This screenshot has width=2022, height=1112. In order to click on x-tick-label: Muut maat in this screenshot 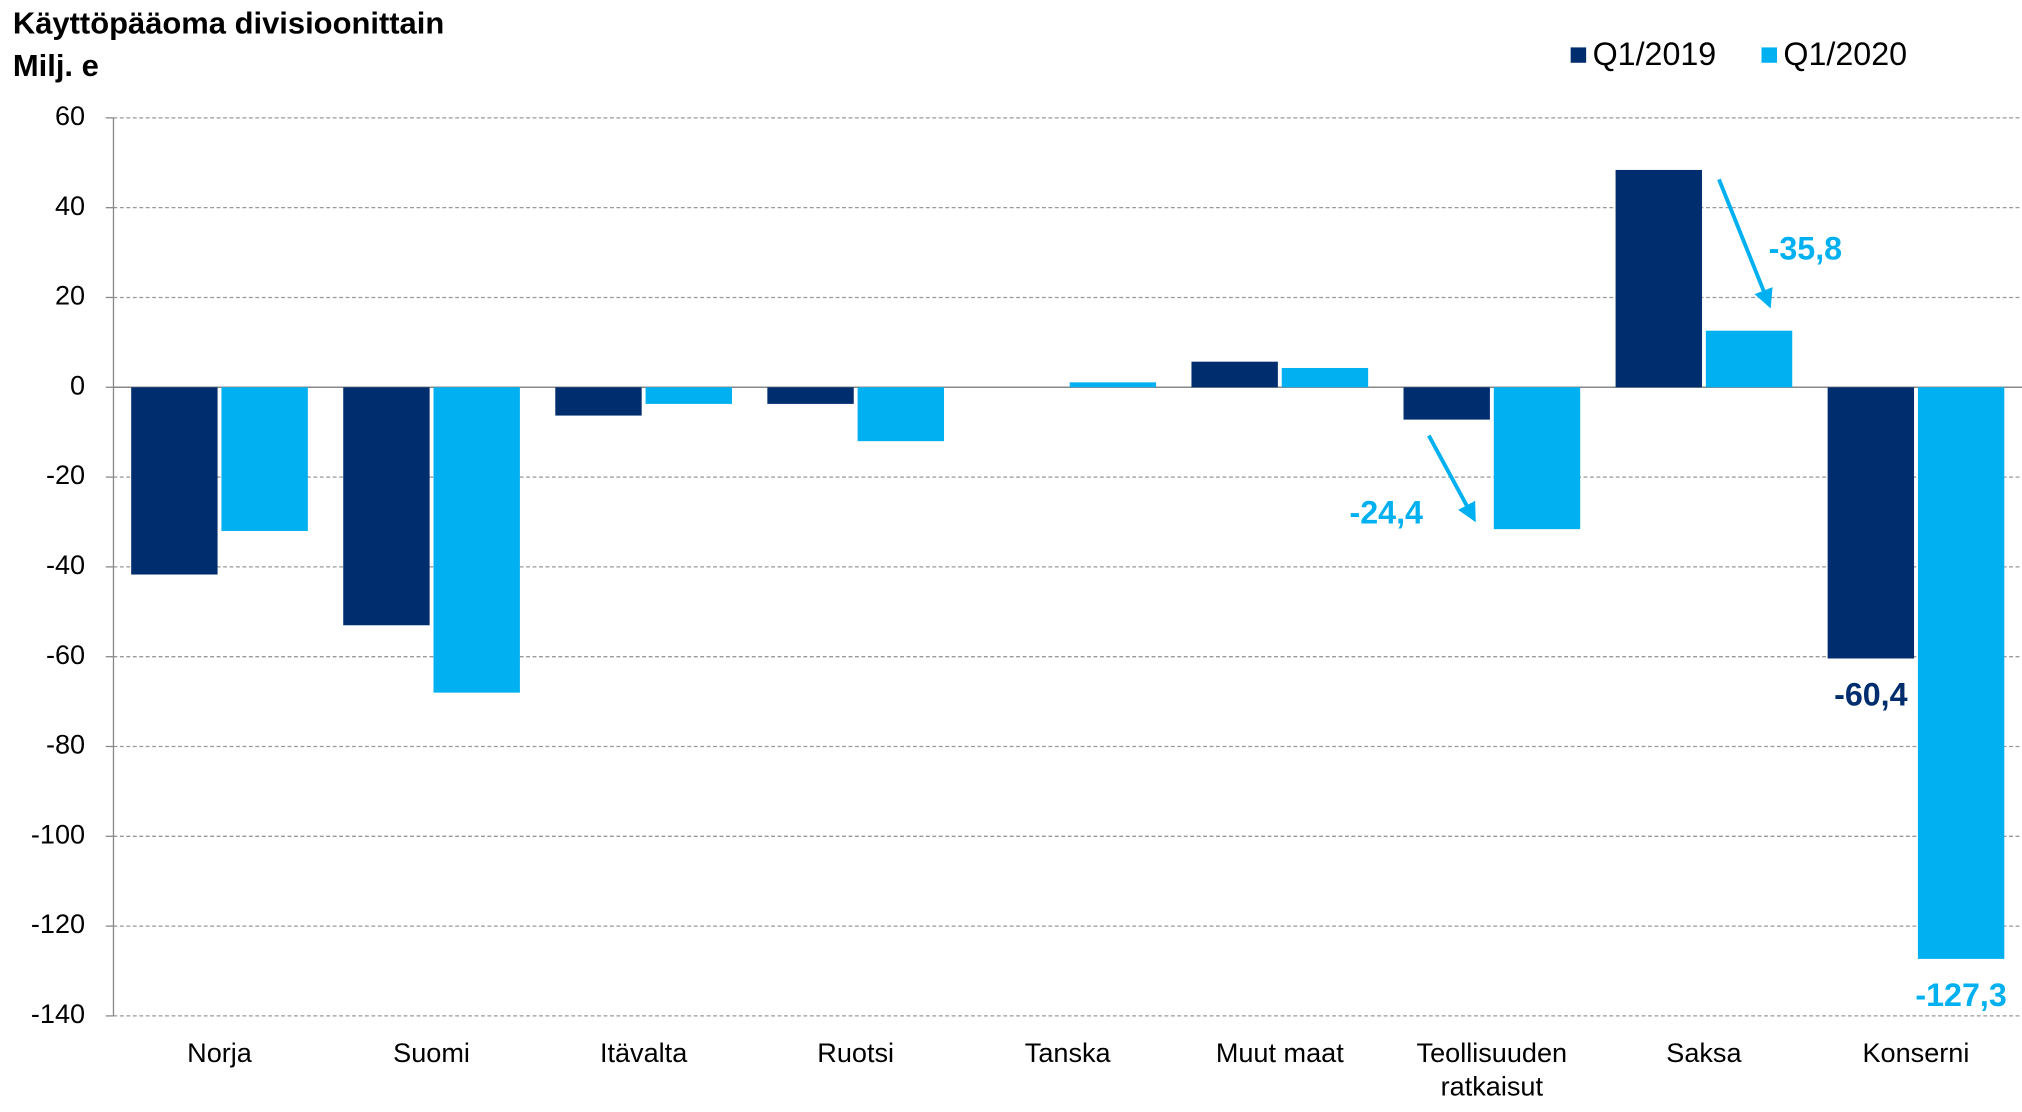, I will do `click(1279, 1053)`.